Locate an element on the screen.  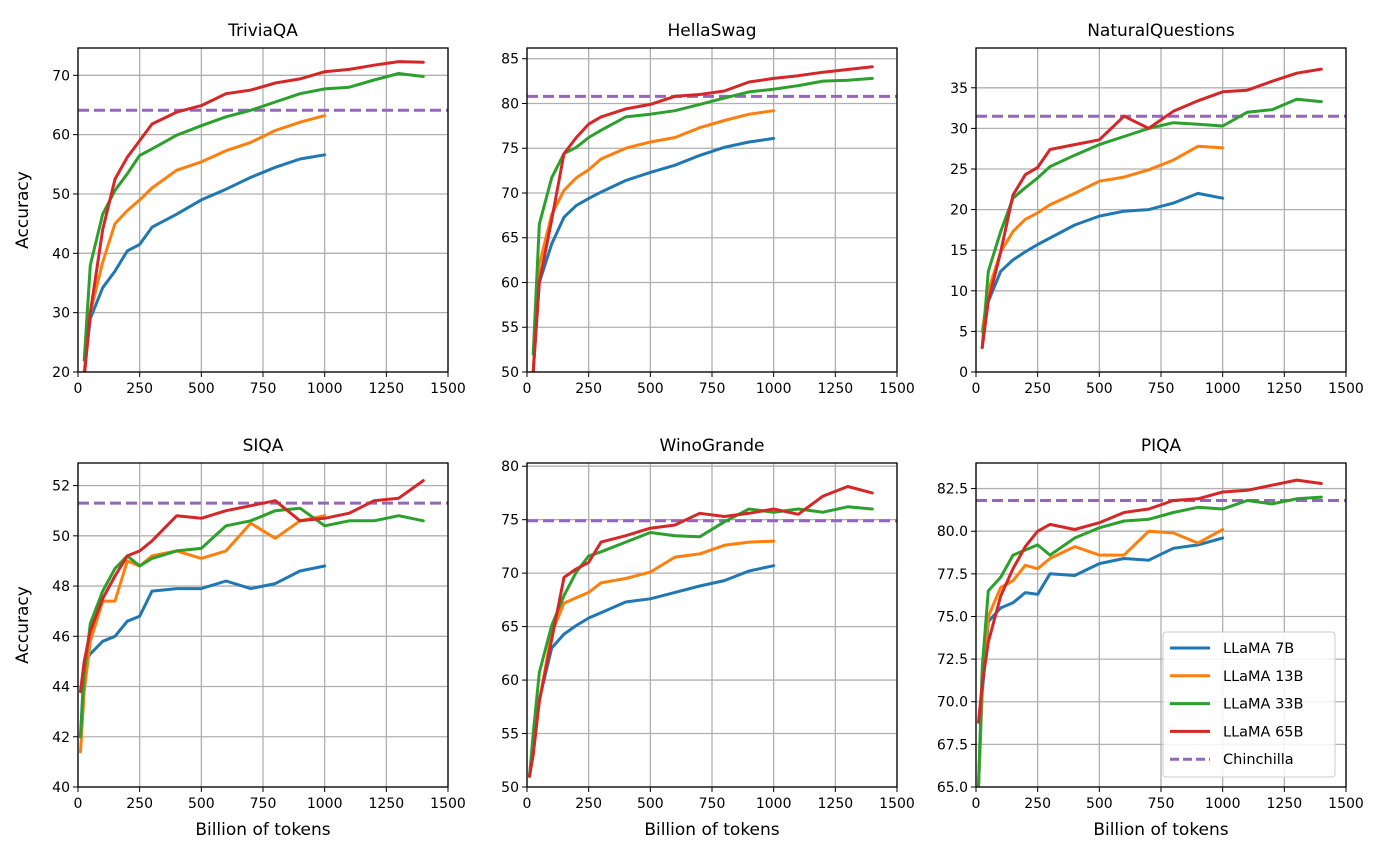
legend-label: LLaMA 13B is located at coordinates (1263, 677).